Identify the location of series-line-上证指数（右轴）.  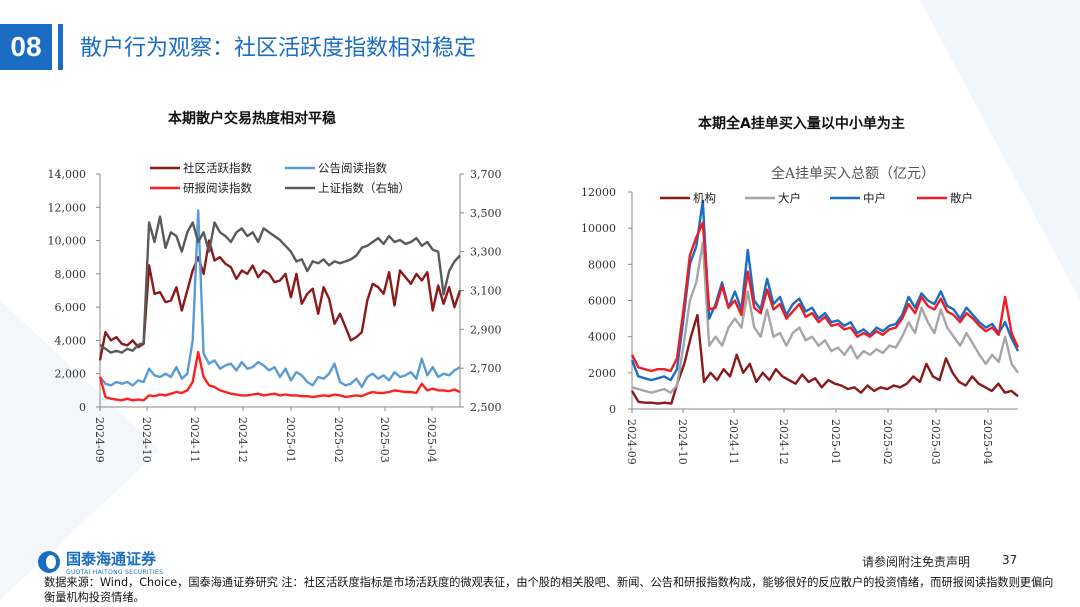
(280, 284).